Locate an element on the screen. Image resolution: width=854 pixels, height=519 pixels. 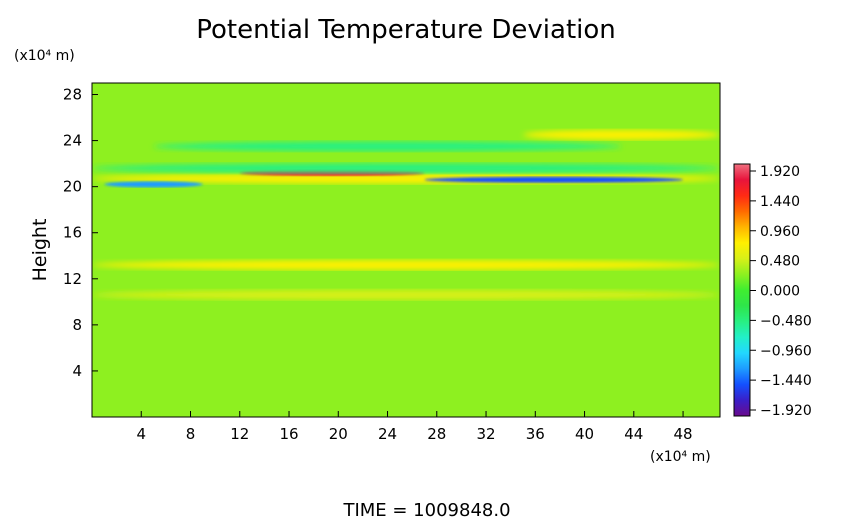
colorbar-tick-label: 0.960 is located at coordinates (780, 232).